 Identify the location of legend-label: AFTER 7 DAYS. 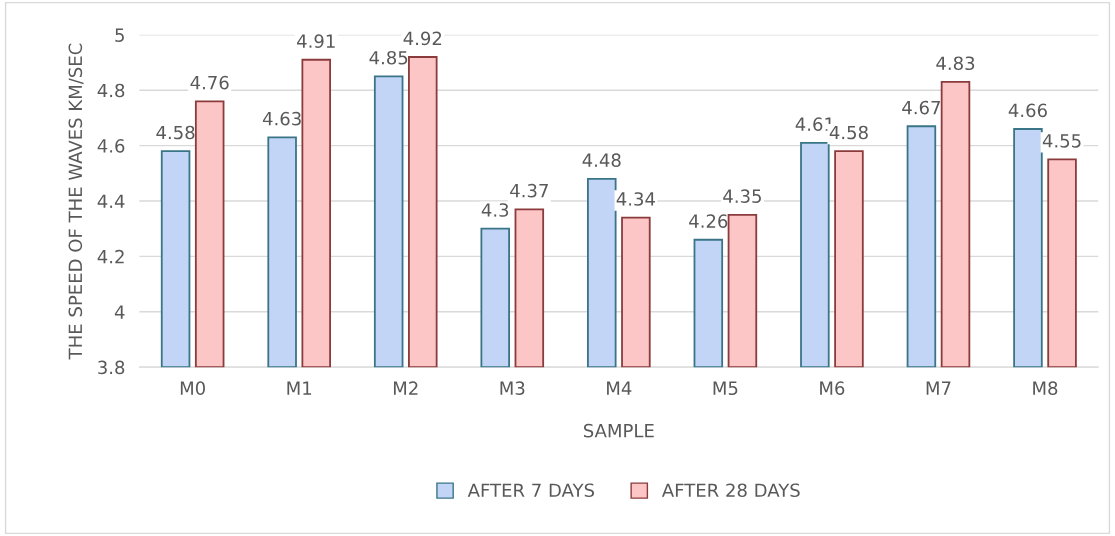
(531, 490).